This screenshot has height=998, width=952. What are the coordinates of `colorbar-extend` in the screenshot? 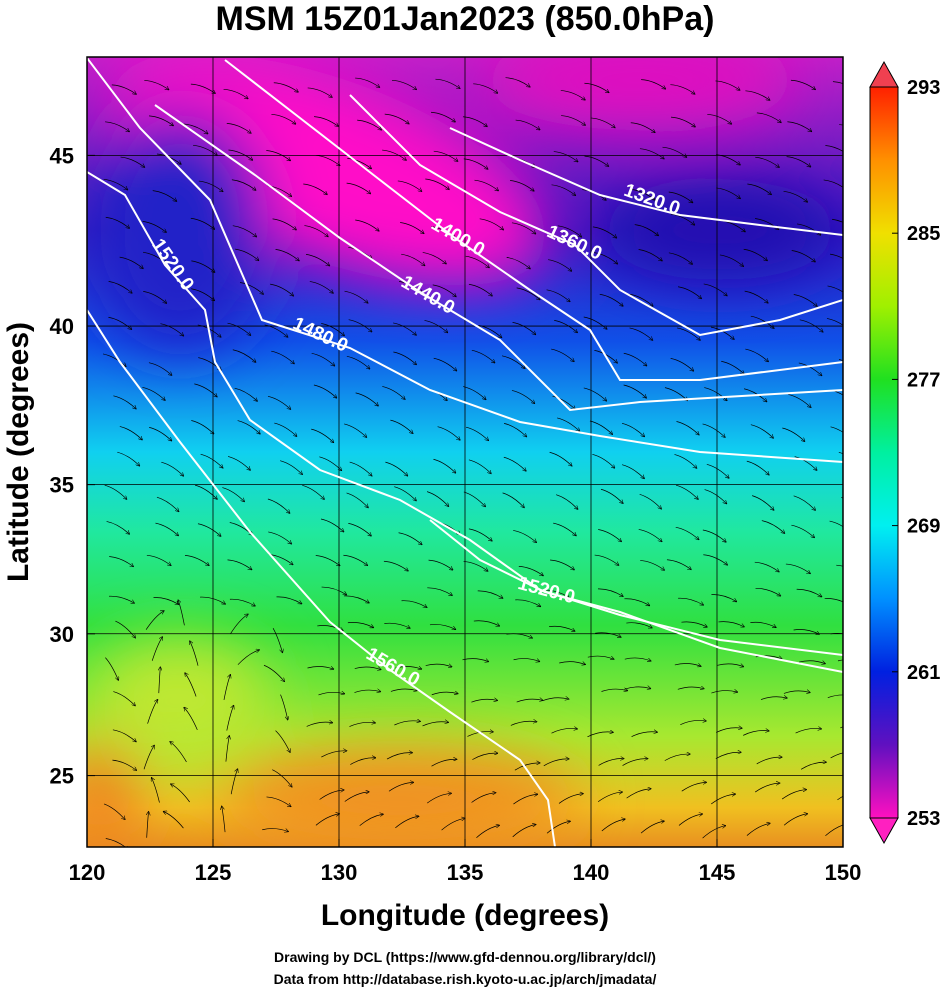 It's located at (884, 74).